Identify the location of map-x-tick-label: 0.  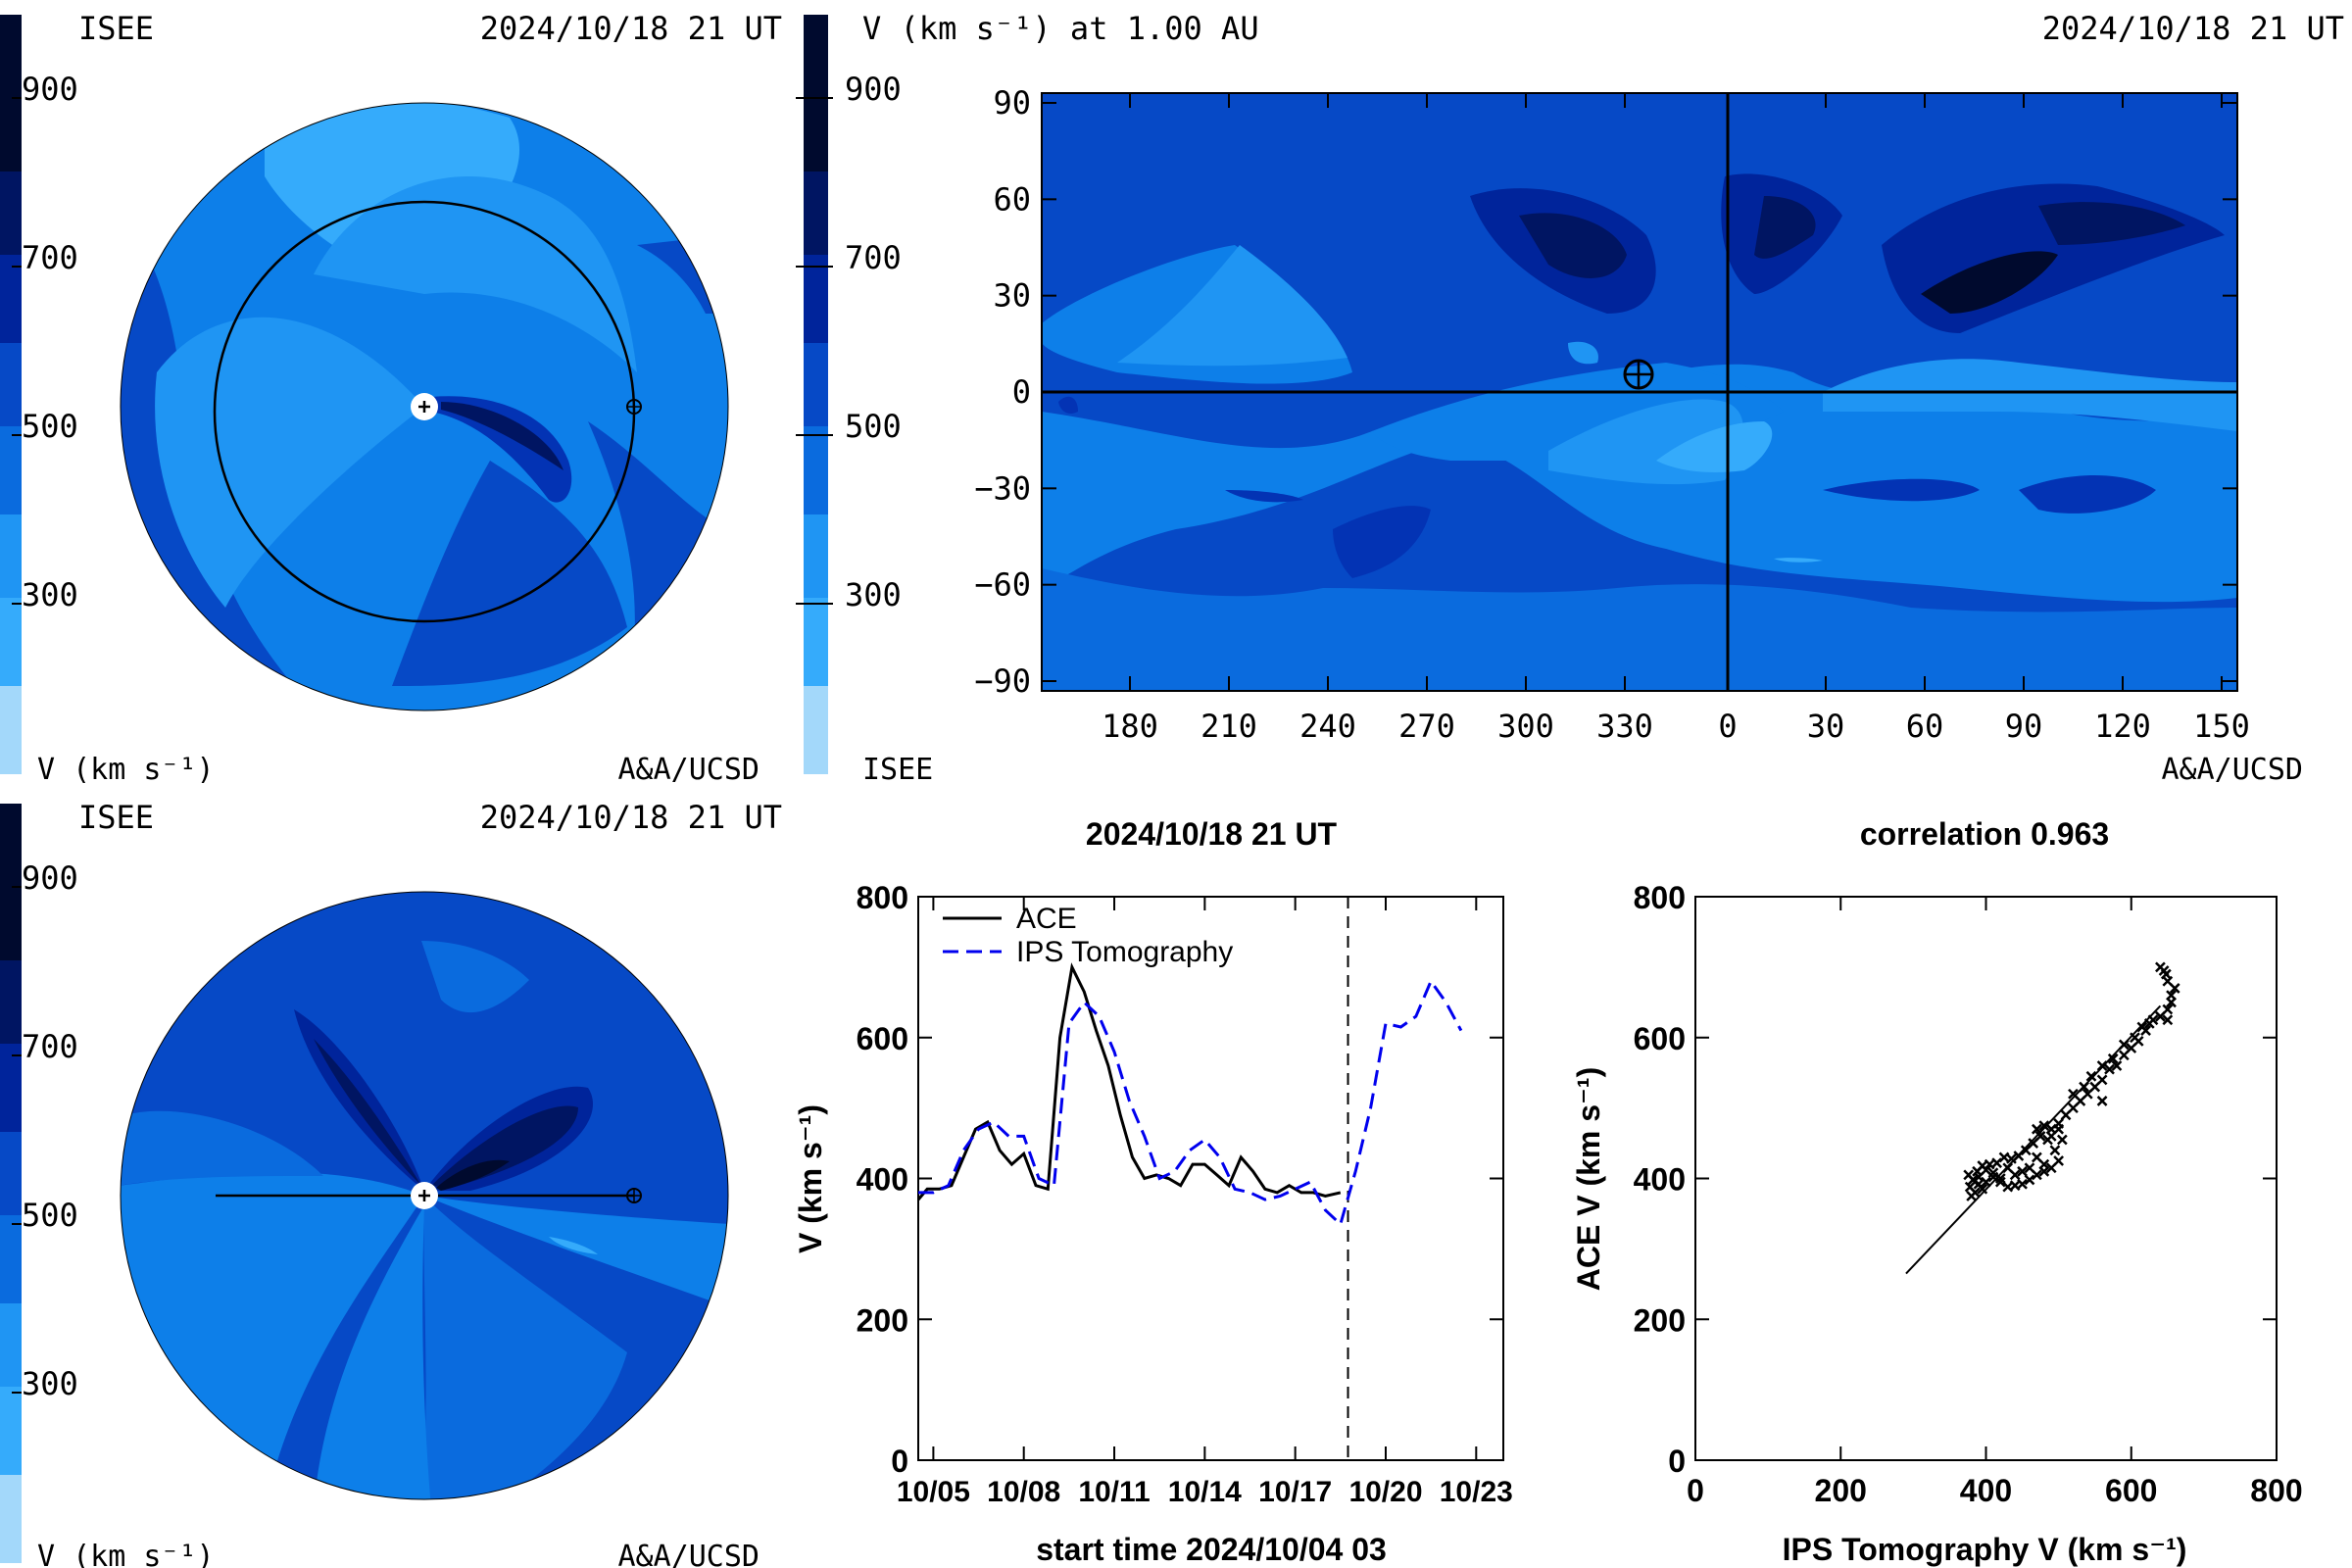
(1727, 726).